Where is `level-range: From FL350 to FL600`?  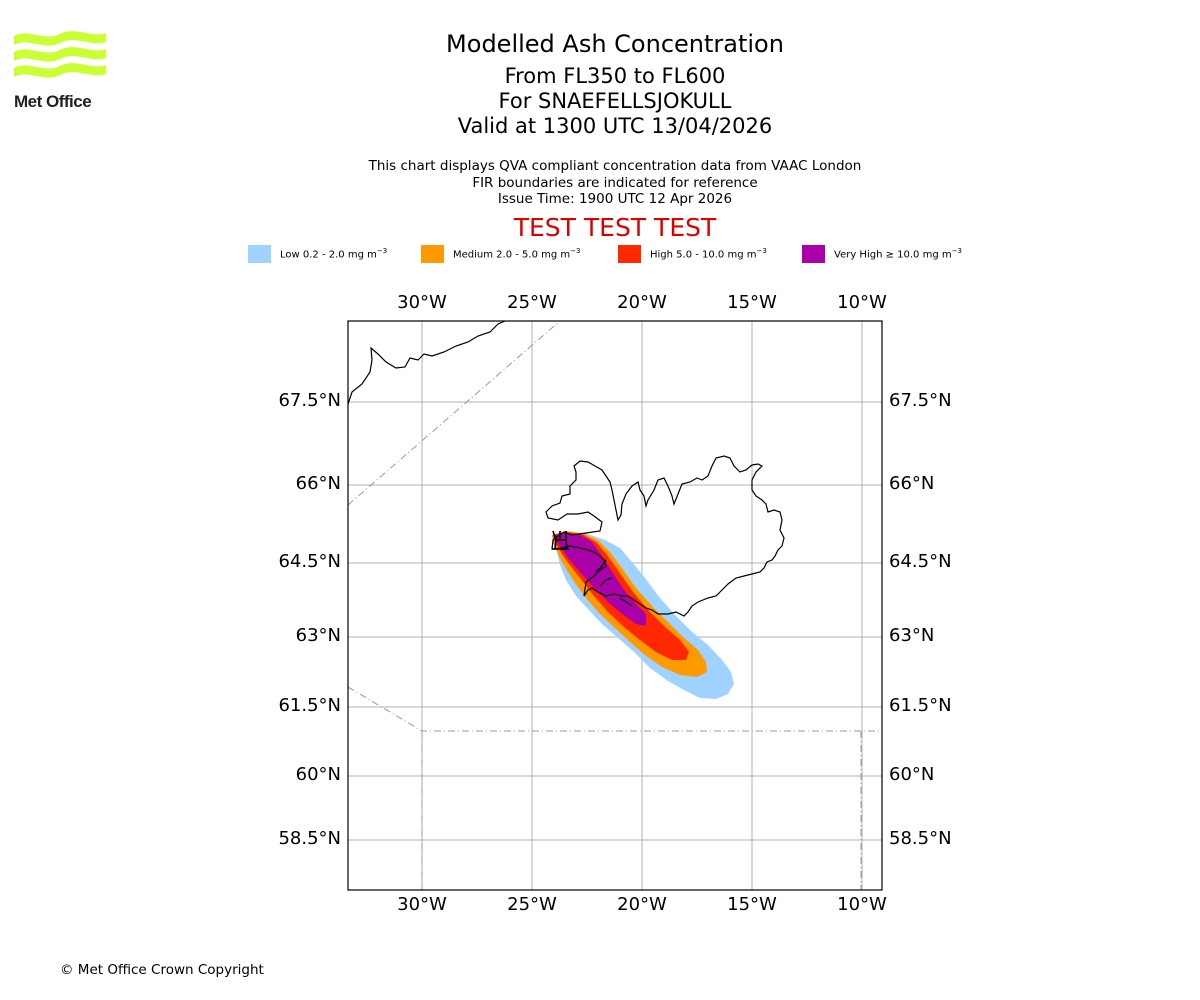 level-range: From FL350 to FL600 is located at coordinates (615, 76).